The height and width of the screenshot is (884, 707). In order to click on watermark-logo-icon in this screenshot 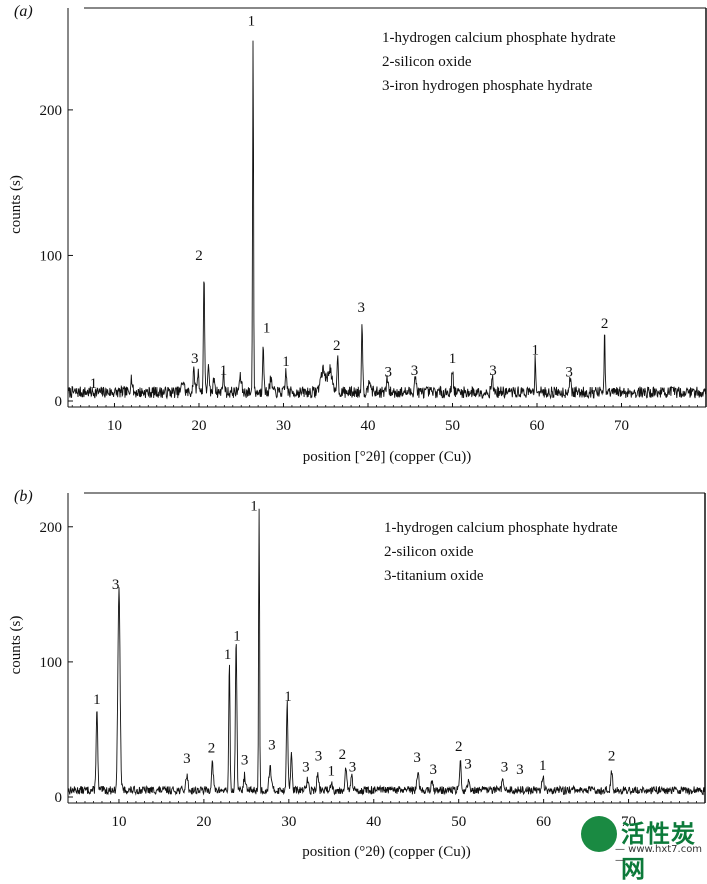, I will do `click(599, 834)`.